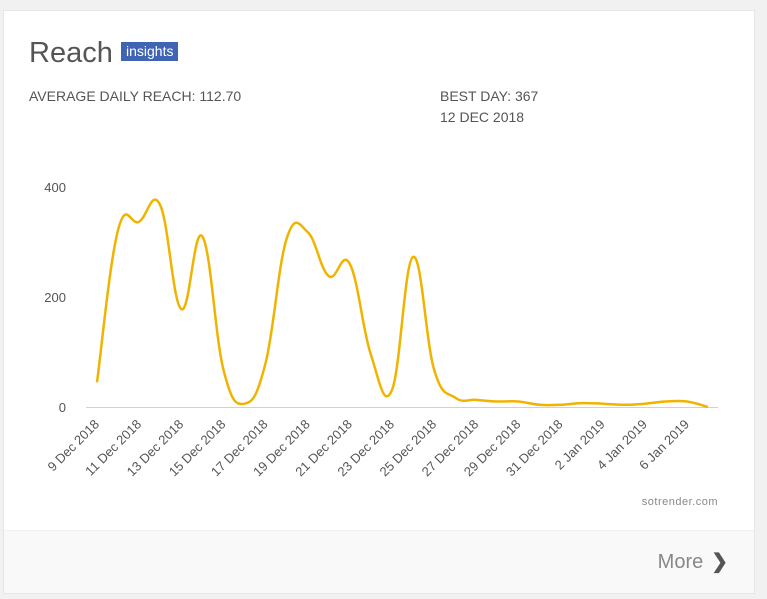 This screenshot has width=767, height=599. Describe the element at coordinates (55, 297) in the screenshot. I see `y-tick-label: 200` at that location.